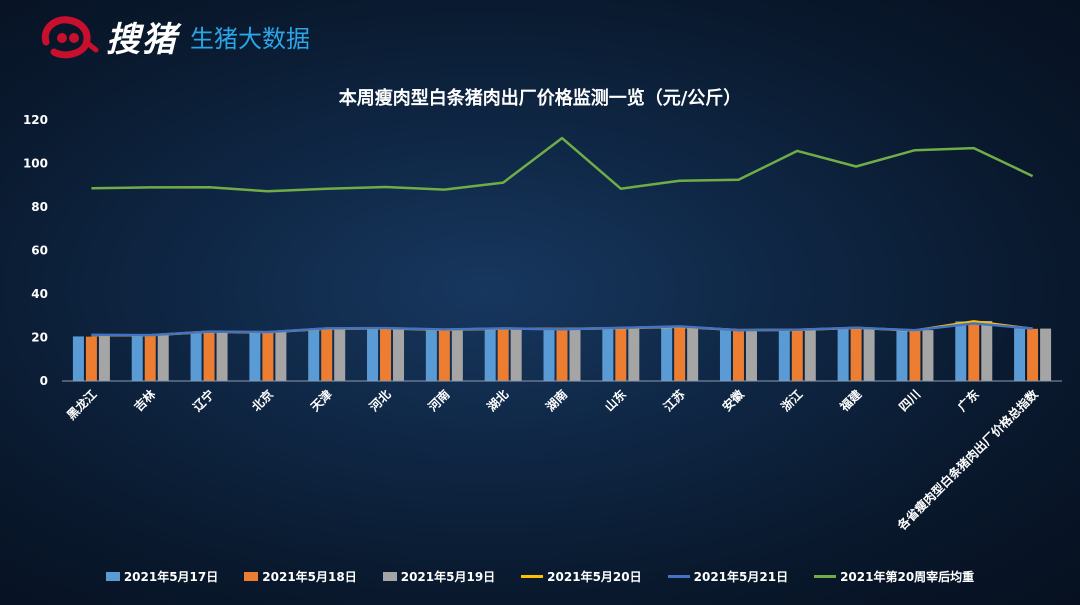 The height and width of the screenshot is (605, 1080). I want to click on brand-logo: 搜猪 生猪大数据, so click(174, 36).